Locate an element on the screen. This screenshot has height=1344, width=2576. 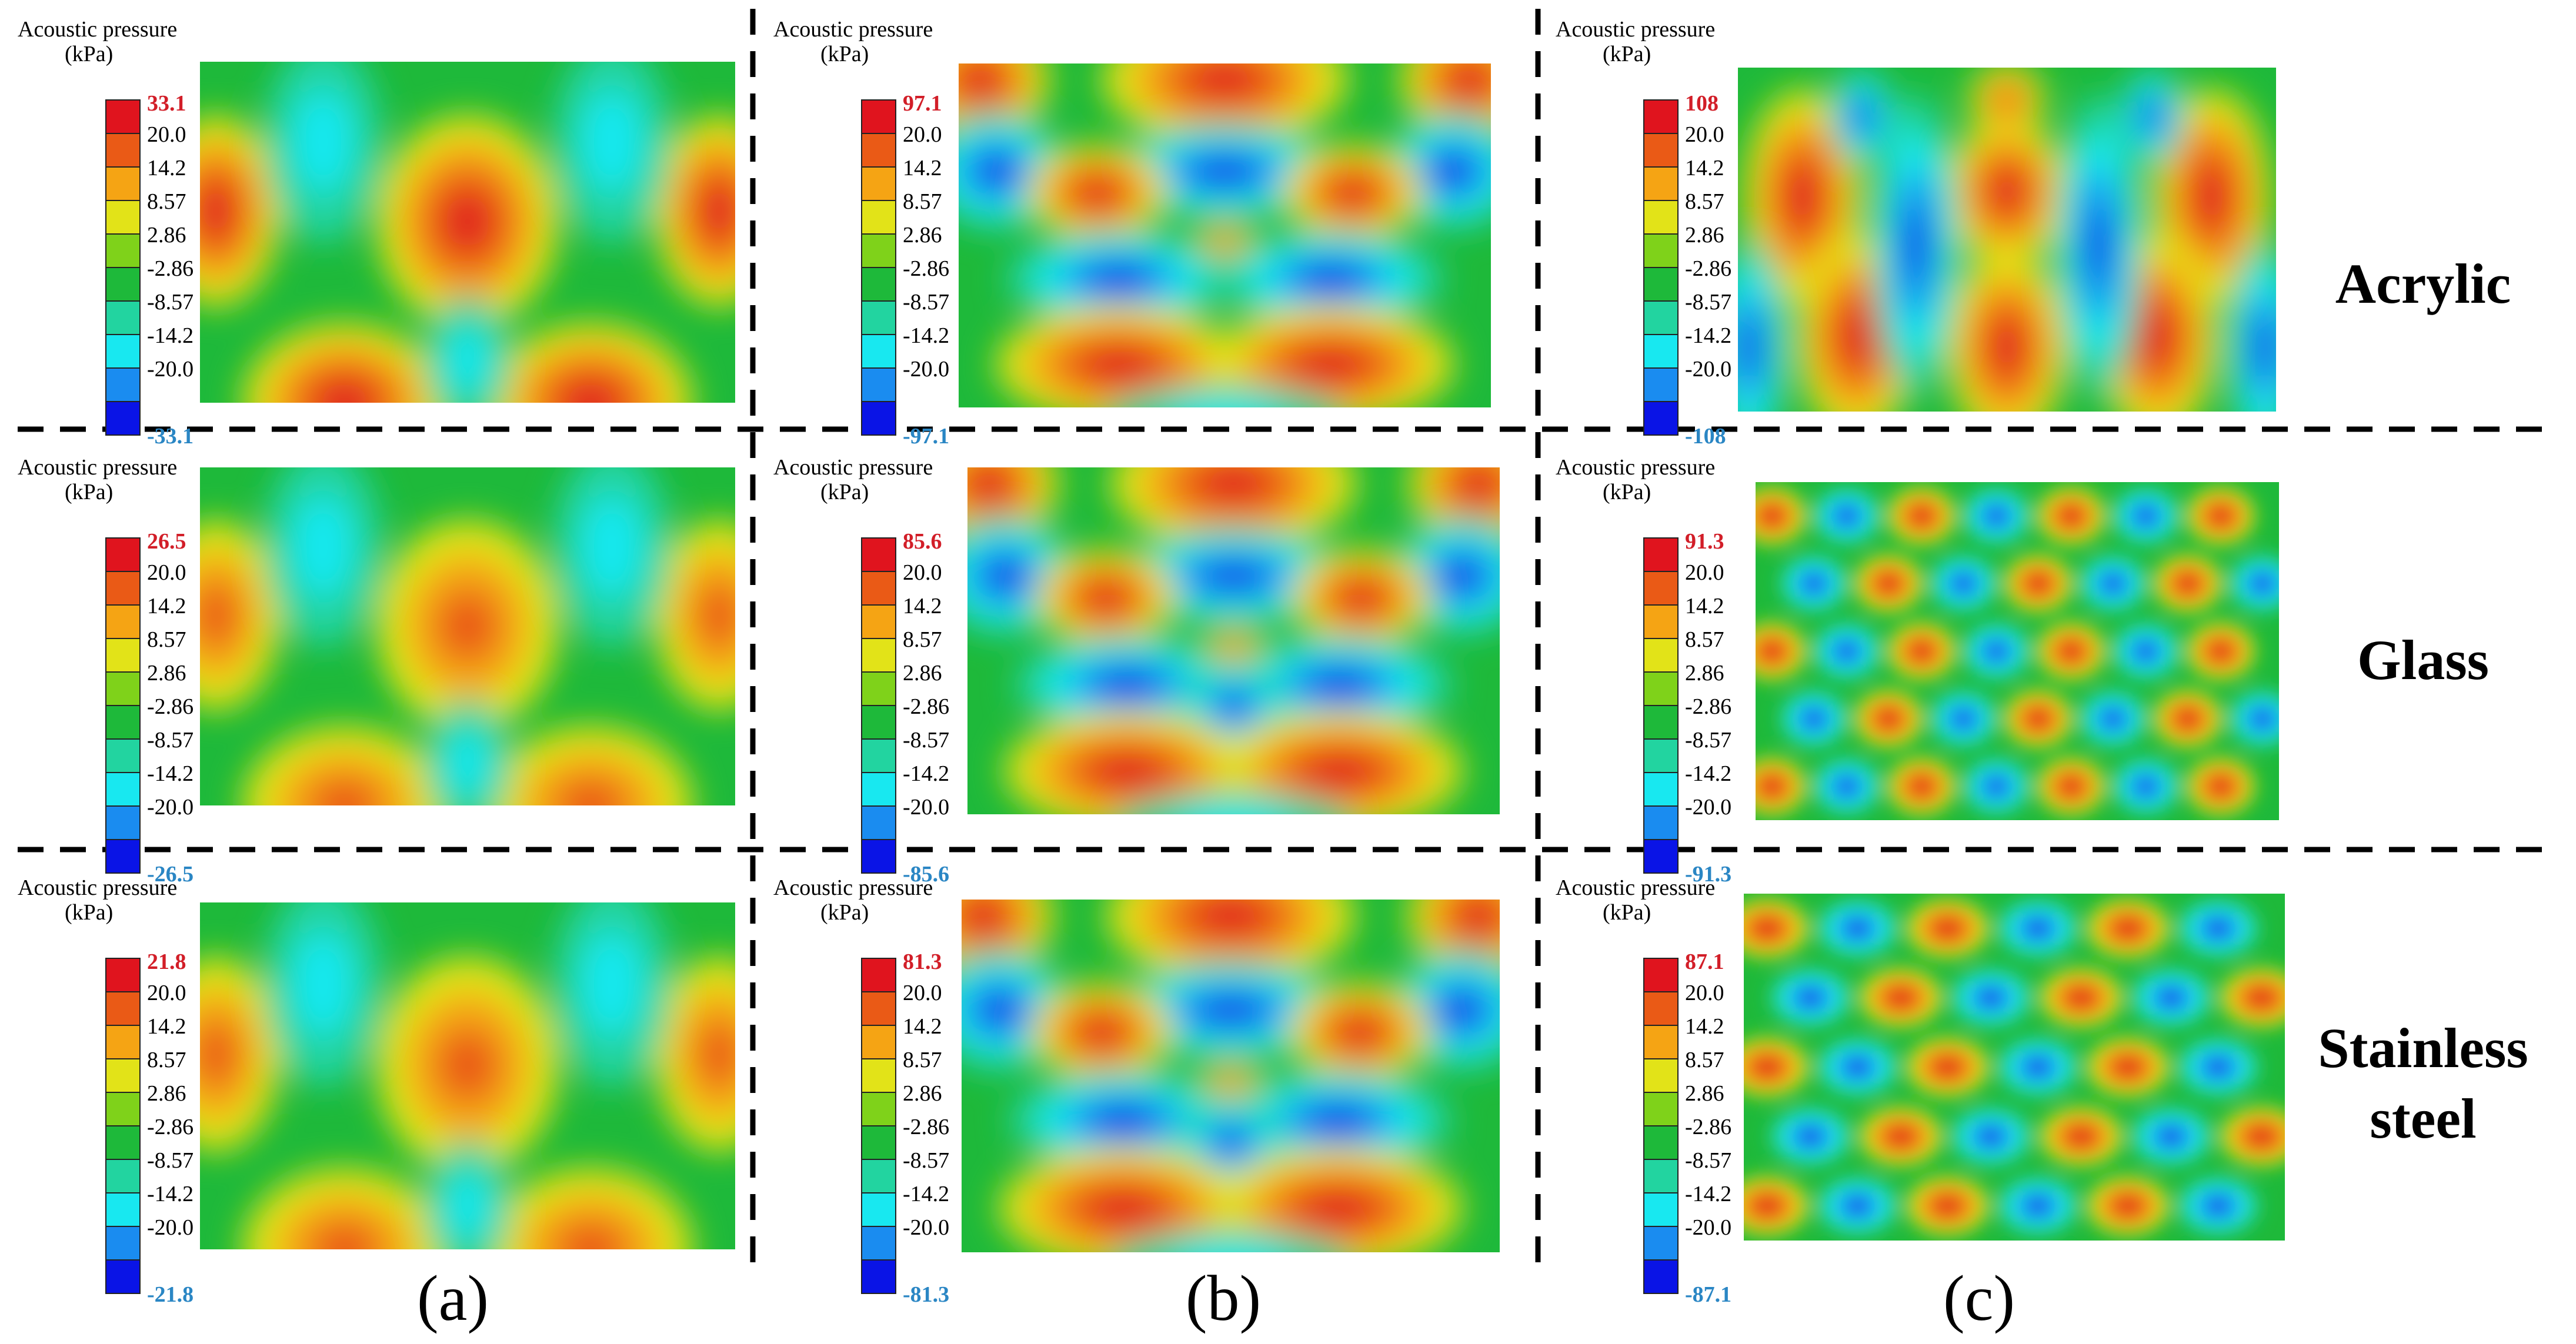
legend-min-label: -108 is located at coordinates (1705, 437).